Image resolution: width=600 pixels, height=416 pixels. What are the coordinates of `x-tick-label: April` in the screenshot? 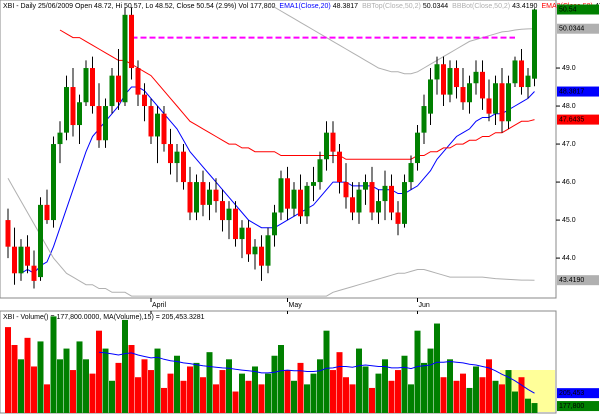 It's located at (159, 305).